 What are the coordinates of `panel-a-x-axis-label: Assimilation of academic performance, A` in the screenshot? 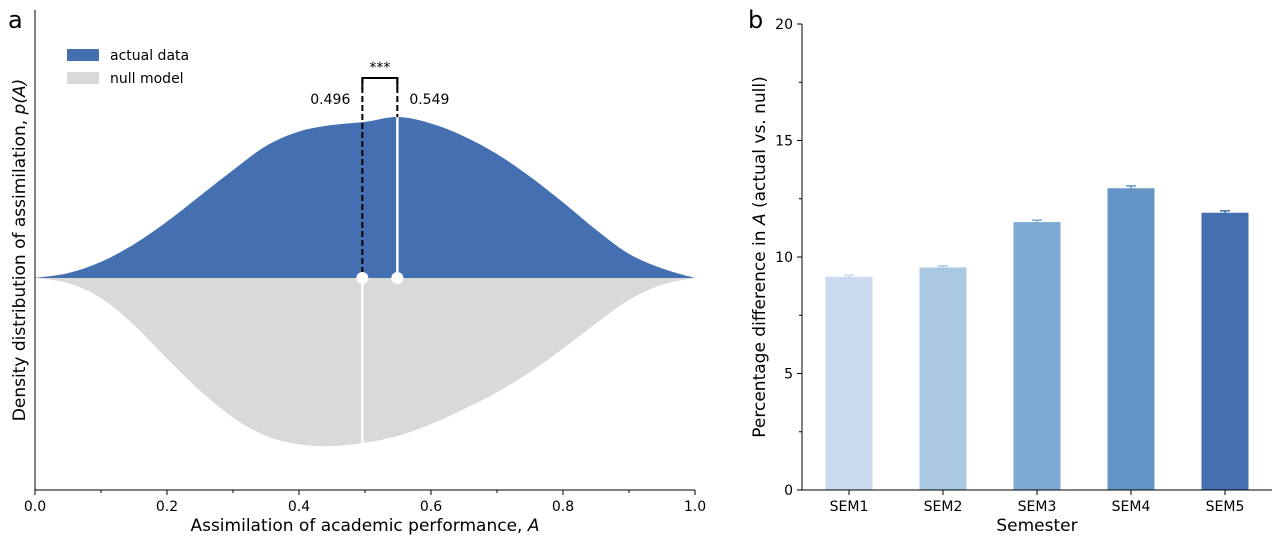 It's located at (364, 526).